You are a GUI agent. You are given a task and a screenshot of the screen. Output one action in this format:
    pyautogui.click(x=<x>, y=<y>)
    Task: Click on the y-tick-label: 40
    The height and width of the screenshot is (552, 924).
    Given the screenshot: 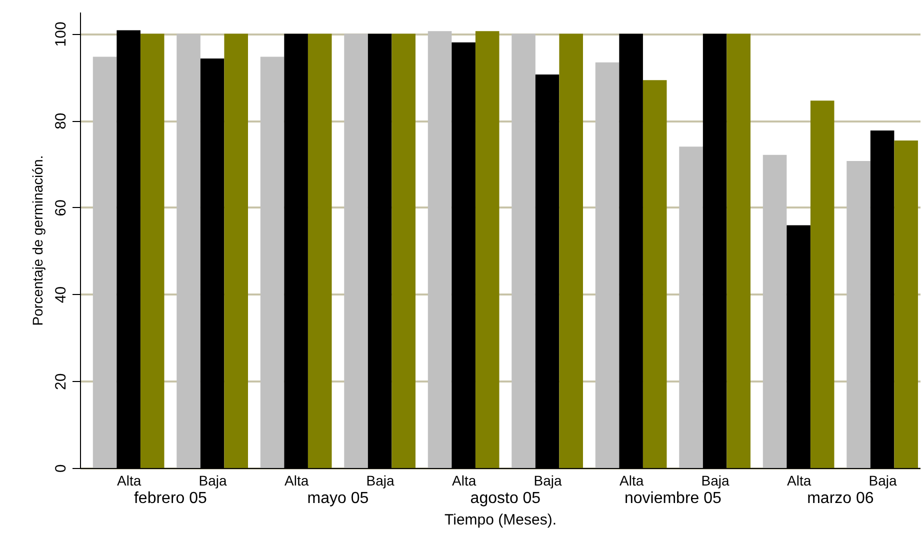 What is the action you would take?
    pyautogui.click(x=61, y=295)
    